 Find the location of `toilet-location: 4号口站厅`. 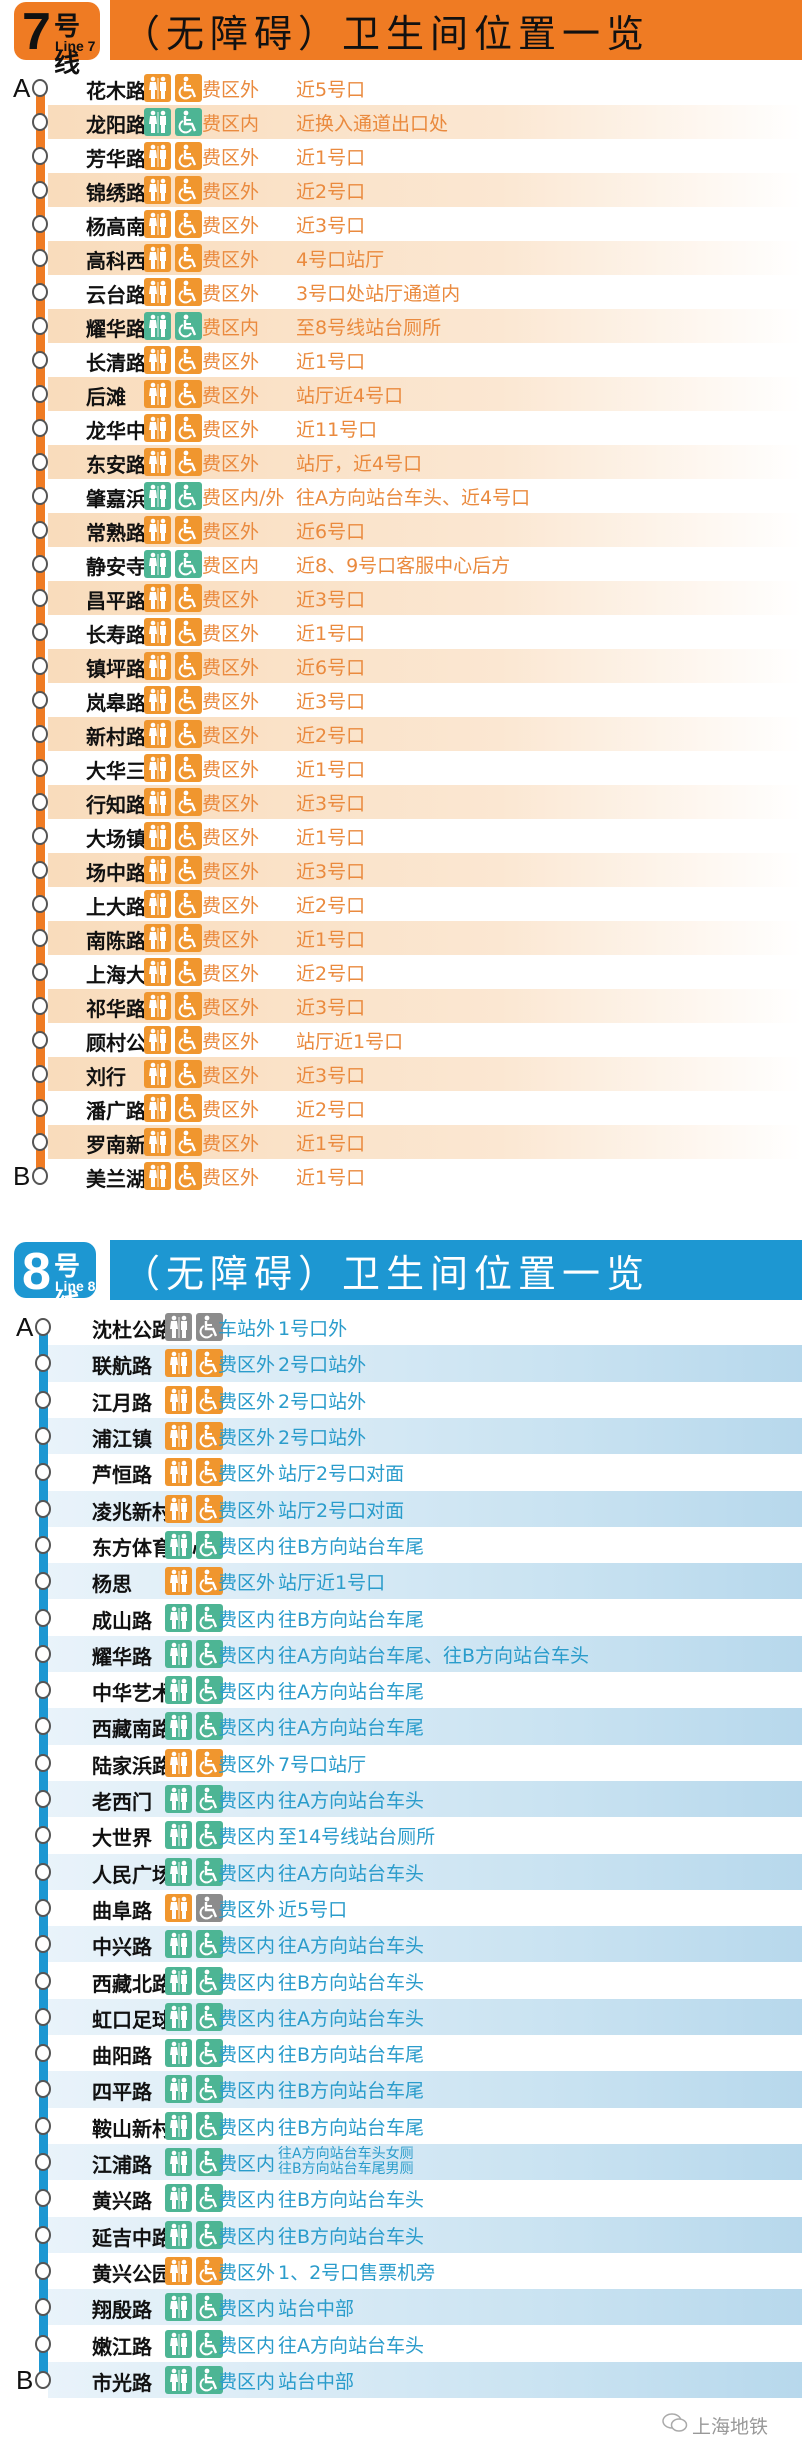

toilet-location: 4号口站厅 is located at coordinates (340, 260).